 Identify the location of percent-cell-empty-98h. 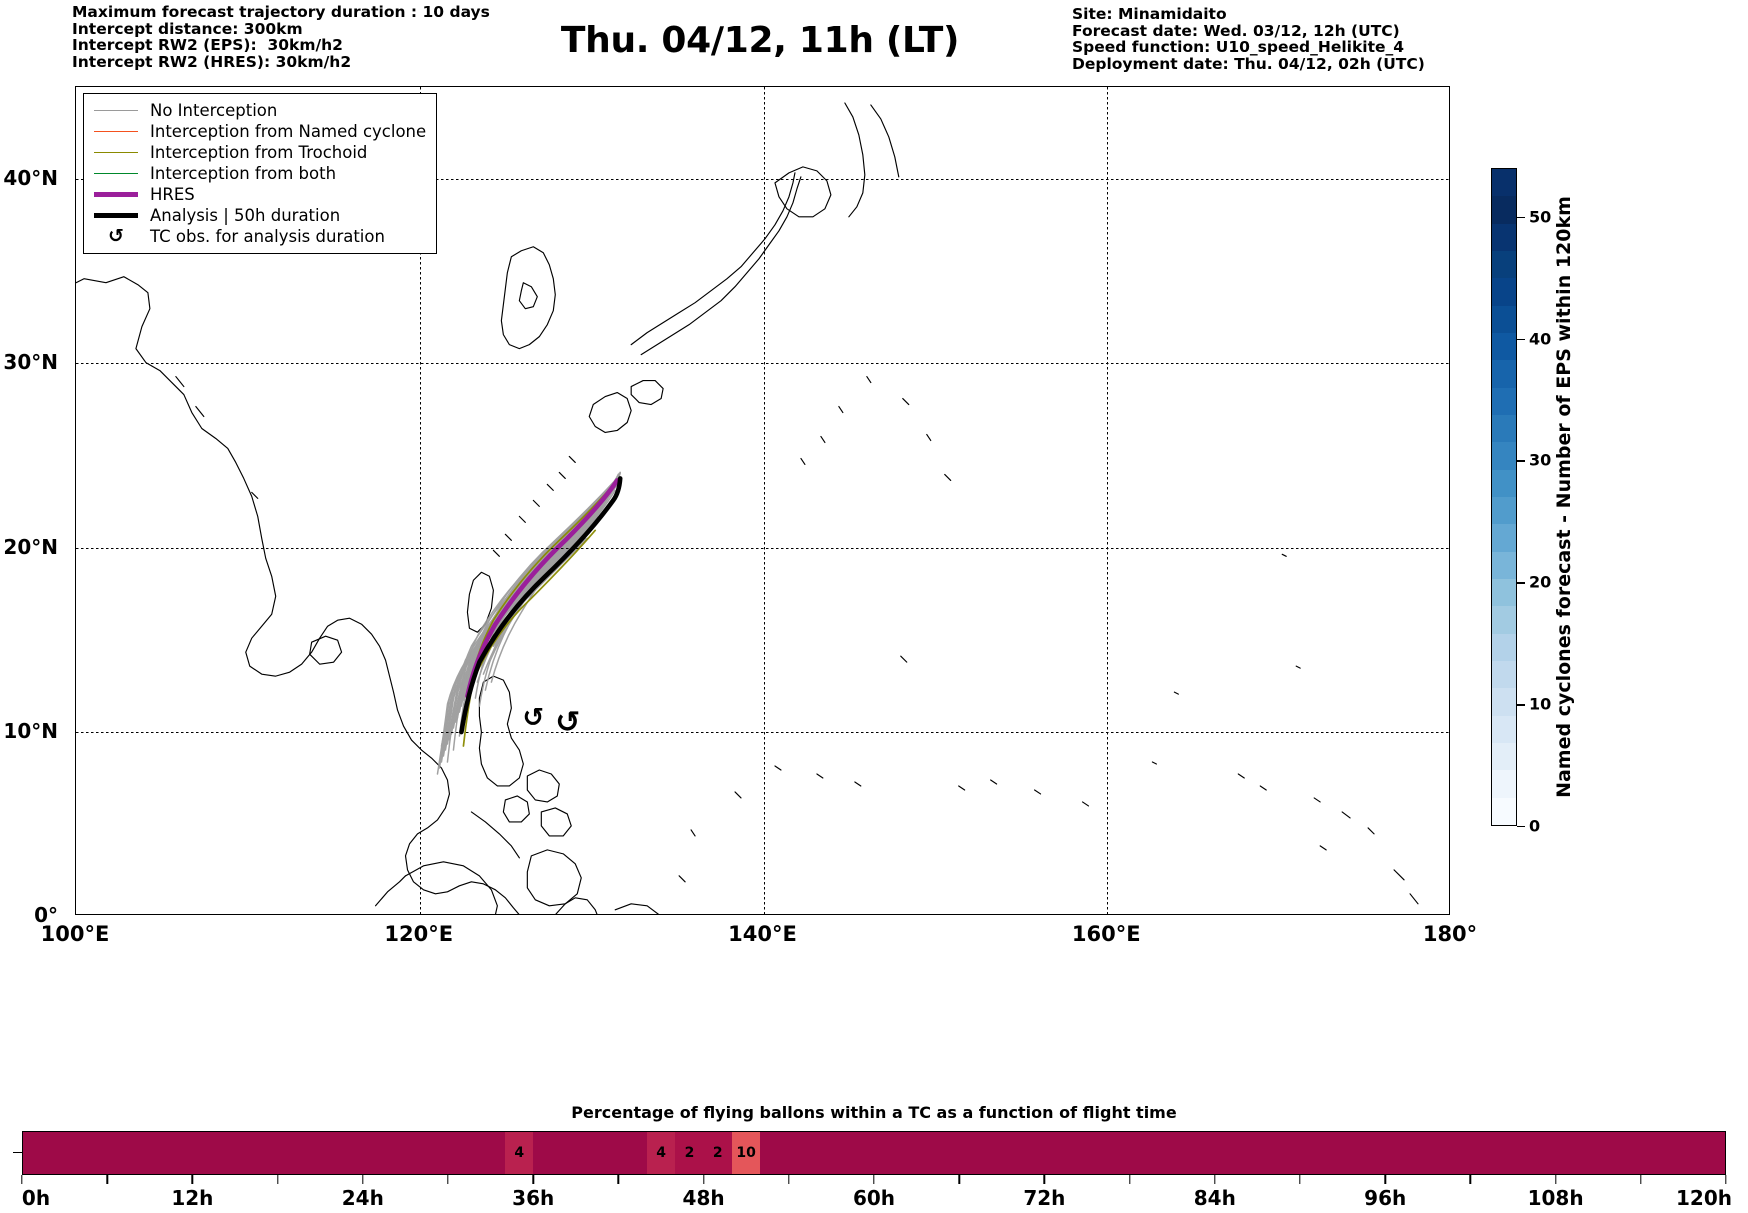
(1426, 1153).